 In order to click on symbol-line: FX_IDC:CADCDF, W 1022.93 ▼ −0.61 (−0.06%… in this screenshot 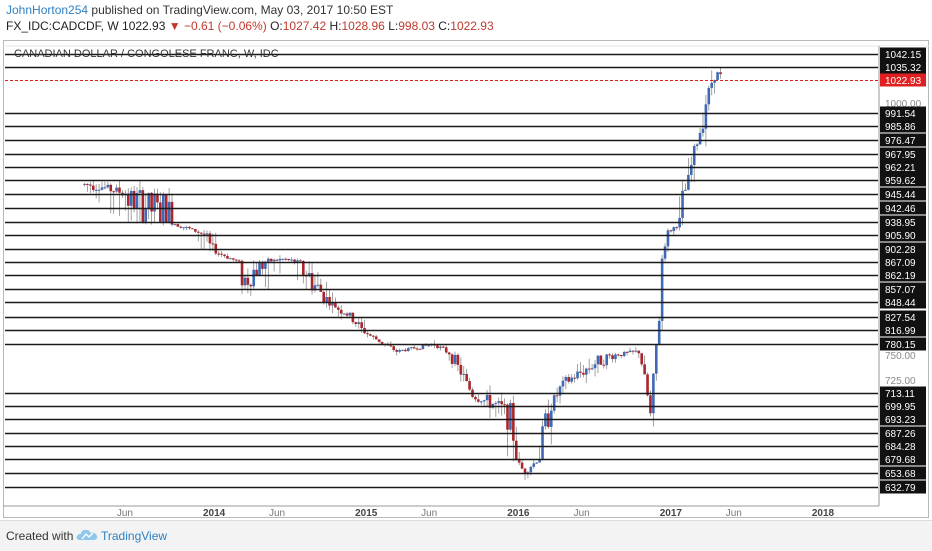, I will do `click(250, 27)`.